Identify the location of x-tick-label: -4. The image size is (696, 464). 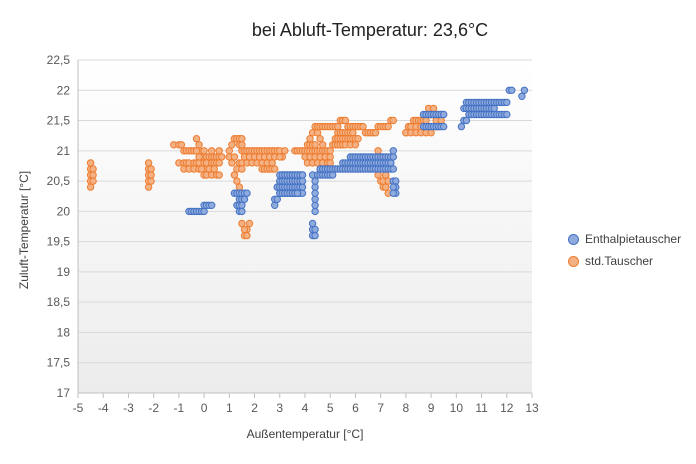
(103, 408).